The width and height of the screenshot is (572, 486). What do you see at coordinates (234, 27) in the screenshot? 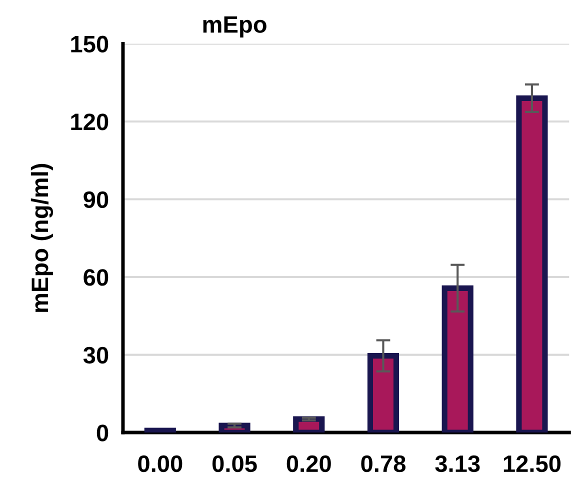
I see `chart-title: mEpo` at bounding box center [234, 27].